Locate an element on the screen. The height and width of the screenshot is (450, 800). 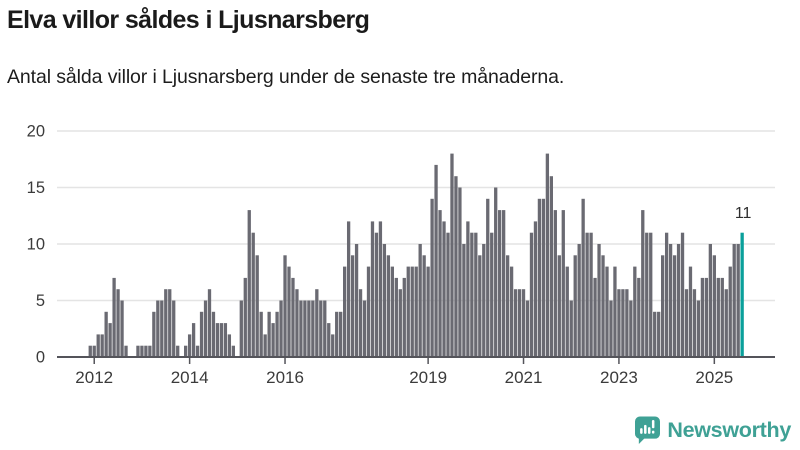
x-axis-tick-label: 2019 is located at coordinates (428, 377).